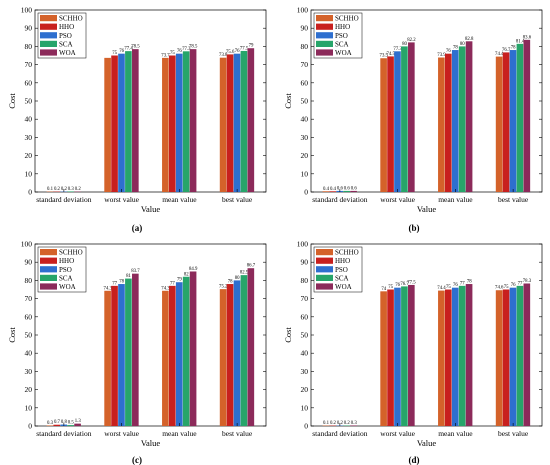 This screenshot has height=465, width=550. What do you see at coordinates (223, 287) in the screenshot?
I see `data-label: 75.2` at bounding box center [223, 287].